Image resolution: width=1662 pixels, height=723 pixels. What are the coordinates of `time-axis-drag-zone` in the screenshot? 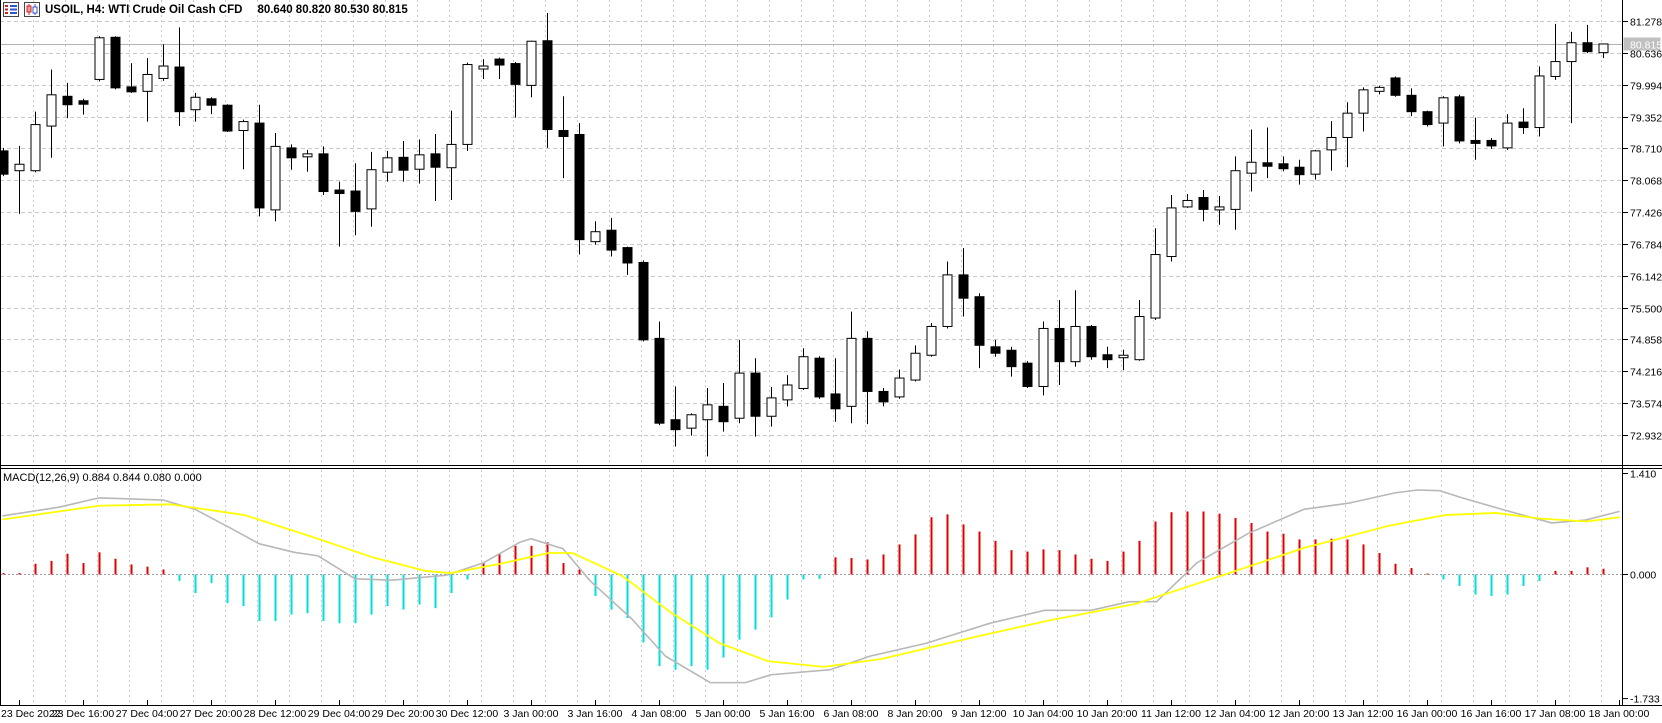 It's located at (831, 714).